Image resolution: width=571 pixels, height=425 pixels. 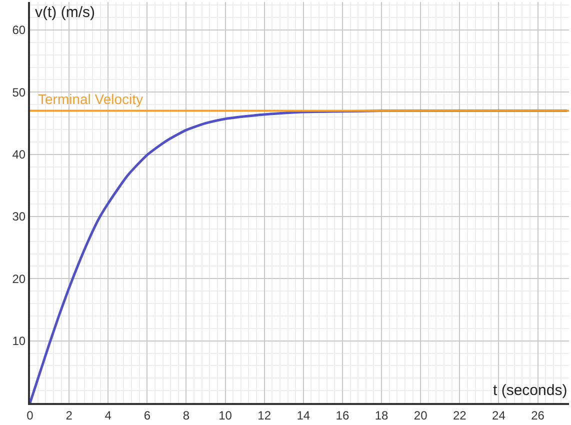 What do you see at coordinates (265, 415) in the screenshot?
I see `x-tick-label: 12` at bounding box center [265, 415].